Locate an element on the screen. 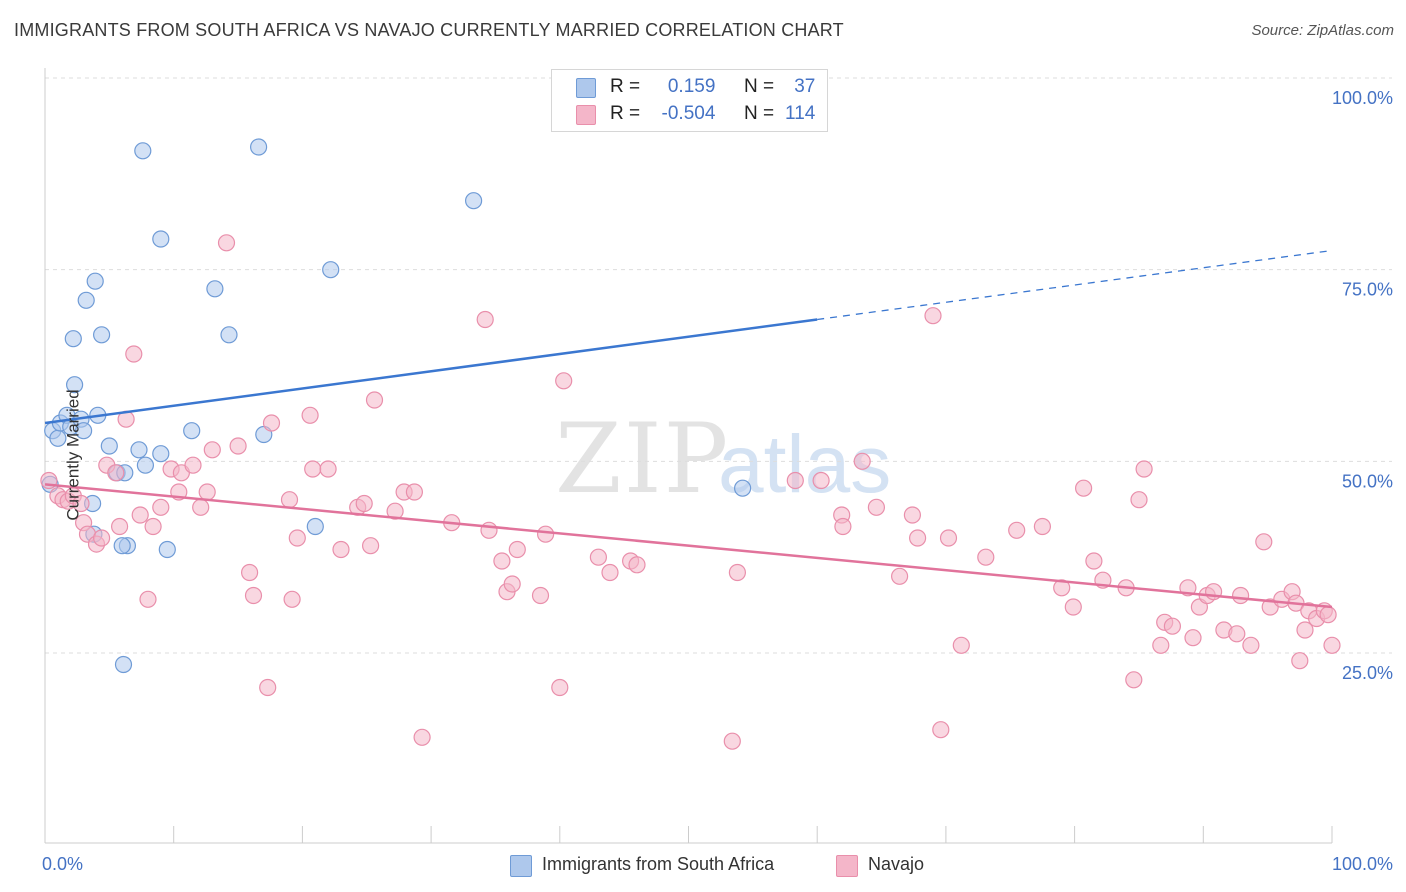  y-tick-label: 100.0% is located at coordinates (1362, 98).